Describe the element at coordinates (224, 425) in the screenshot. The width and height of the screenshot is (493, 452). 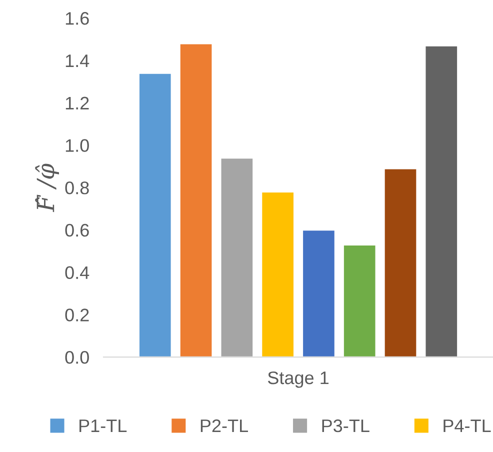
I see `legend-label: P2-TL` at that location.